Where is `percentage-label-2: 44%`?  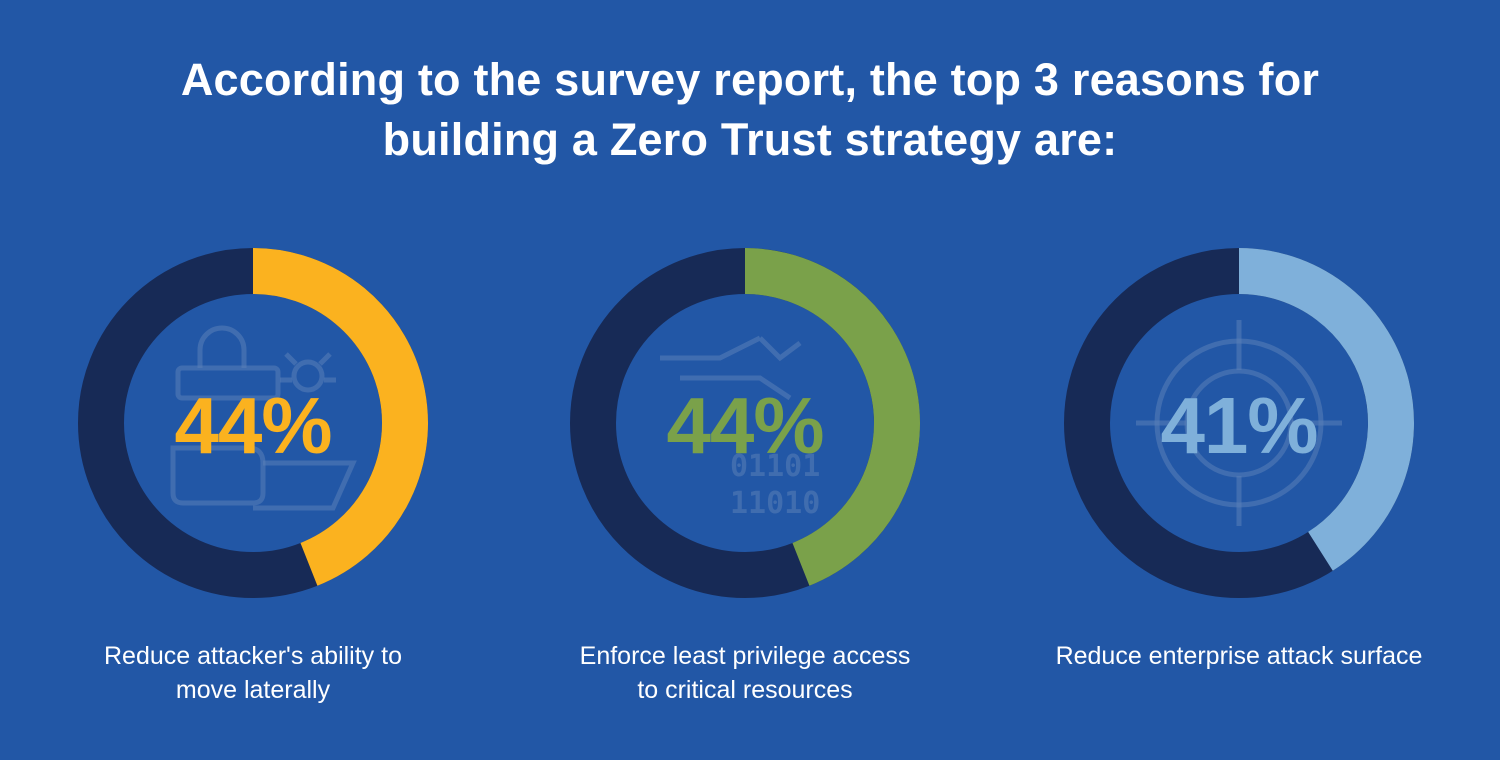 percentage-label-2: 44% is located at coordinates (745, 425).